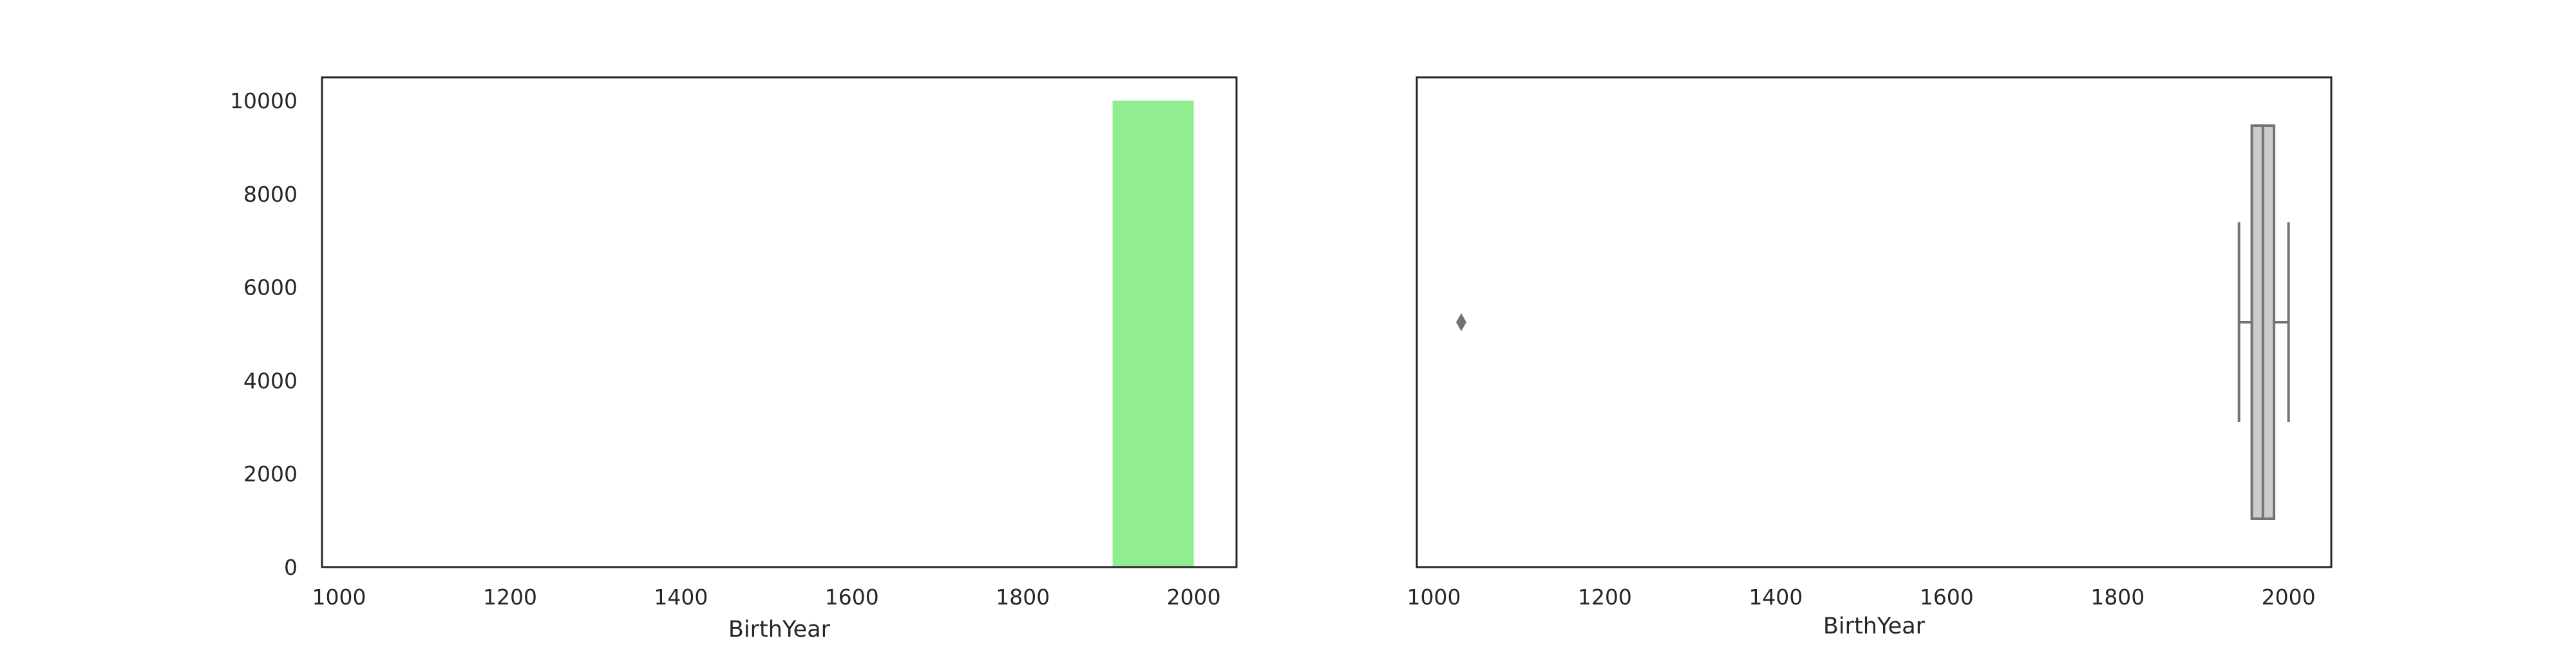 The image size is (2576, 647). Describe the element at coordinates (852, 597) in the screenshot. I see `histogram-x-tick-label: 1600` at that location.